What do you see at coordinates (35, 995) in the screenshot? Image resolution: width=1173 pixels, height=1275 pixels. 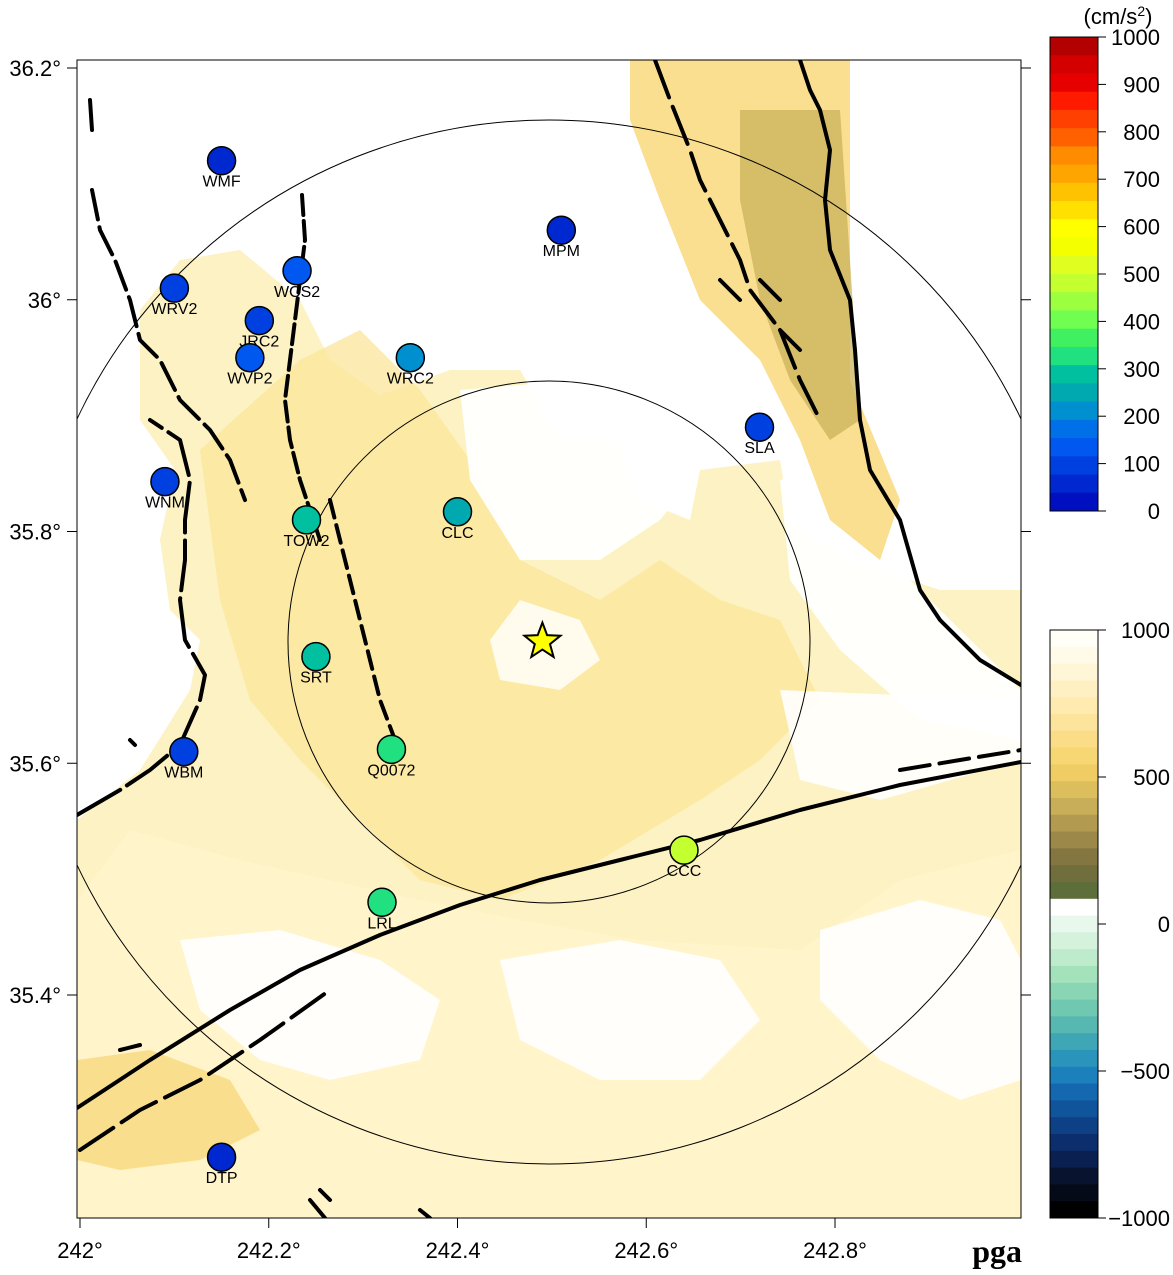 I see `lat-tick-label: 35.4°` at bounding box center [35, 995].